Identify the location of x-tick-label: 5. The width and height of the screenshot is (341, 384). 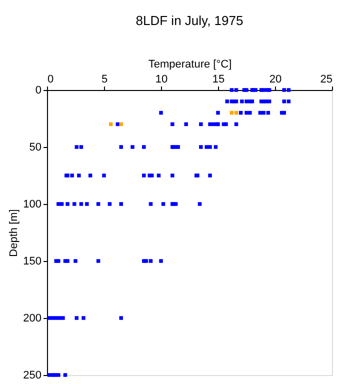
(104, 80).